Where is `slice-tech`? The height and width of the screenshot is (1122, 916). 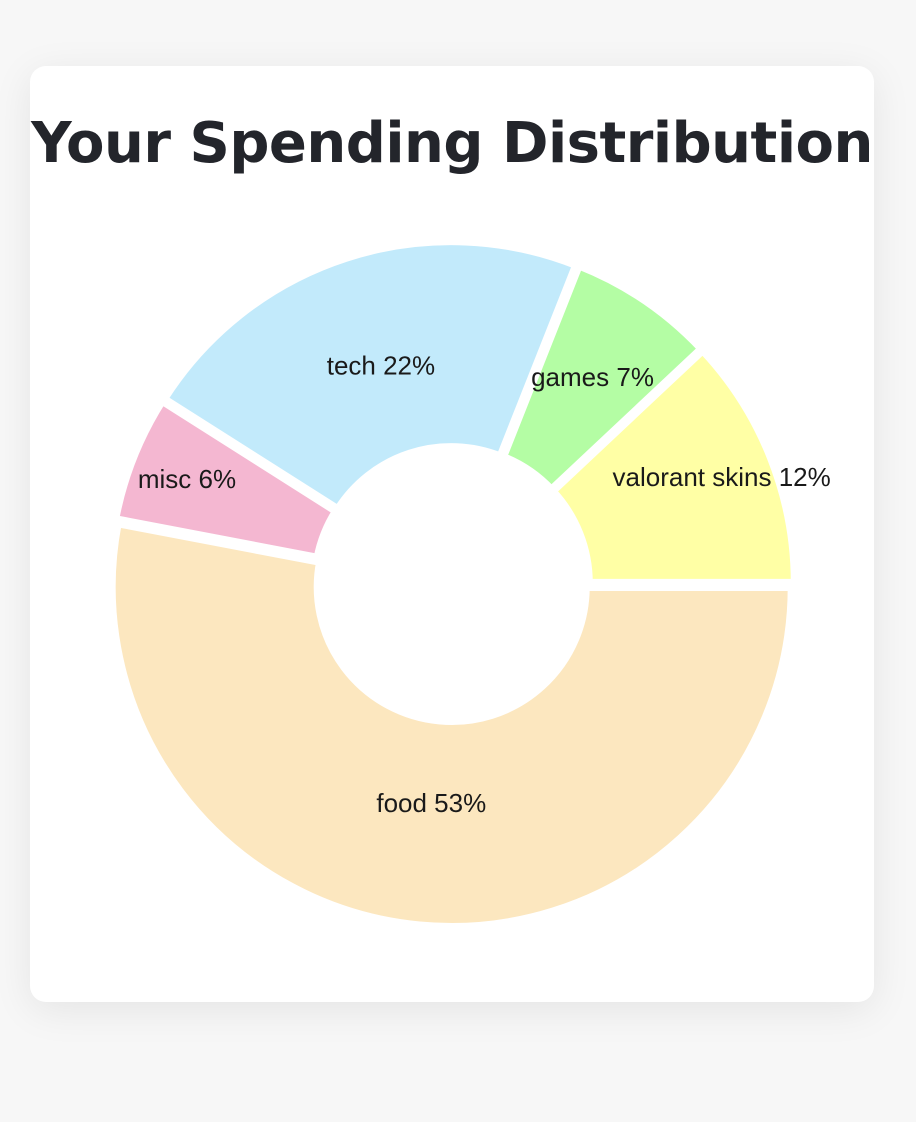 slice-tech is located at coordinates (370, 376).